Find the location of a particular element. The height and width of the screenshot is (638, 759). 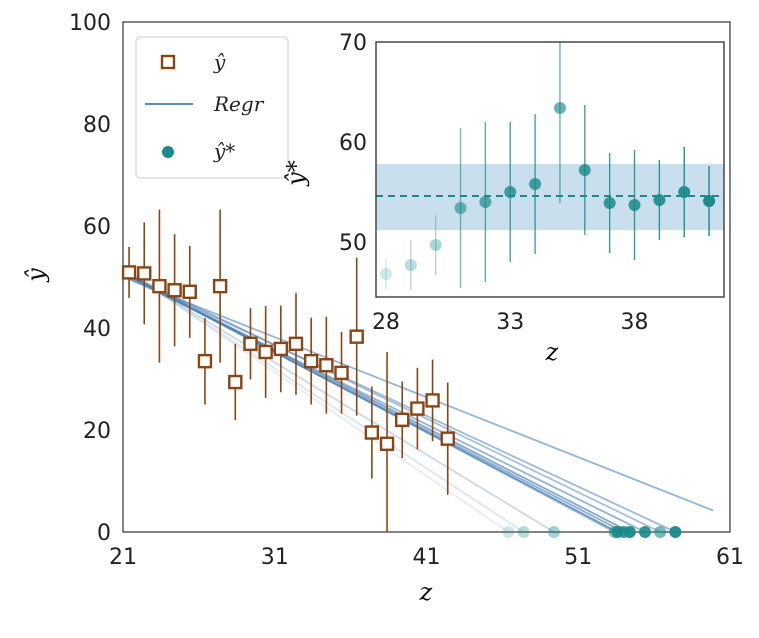

y-tick-label: 20 is located at coordinates (97, 431).